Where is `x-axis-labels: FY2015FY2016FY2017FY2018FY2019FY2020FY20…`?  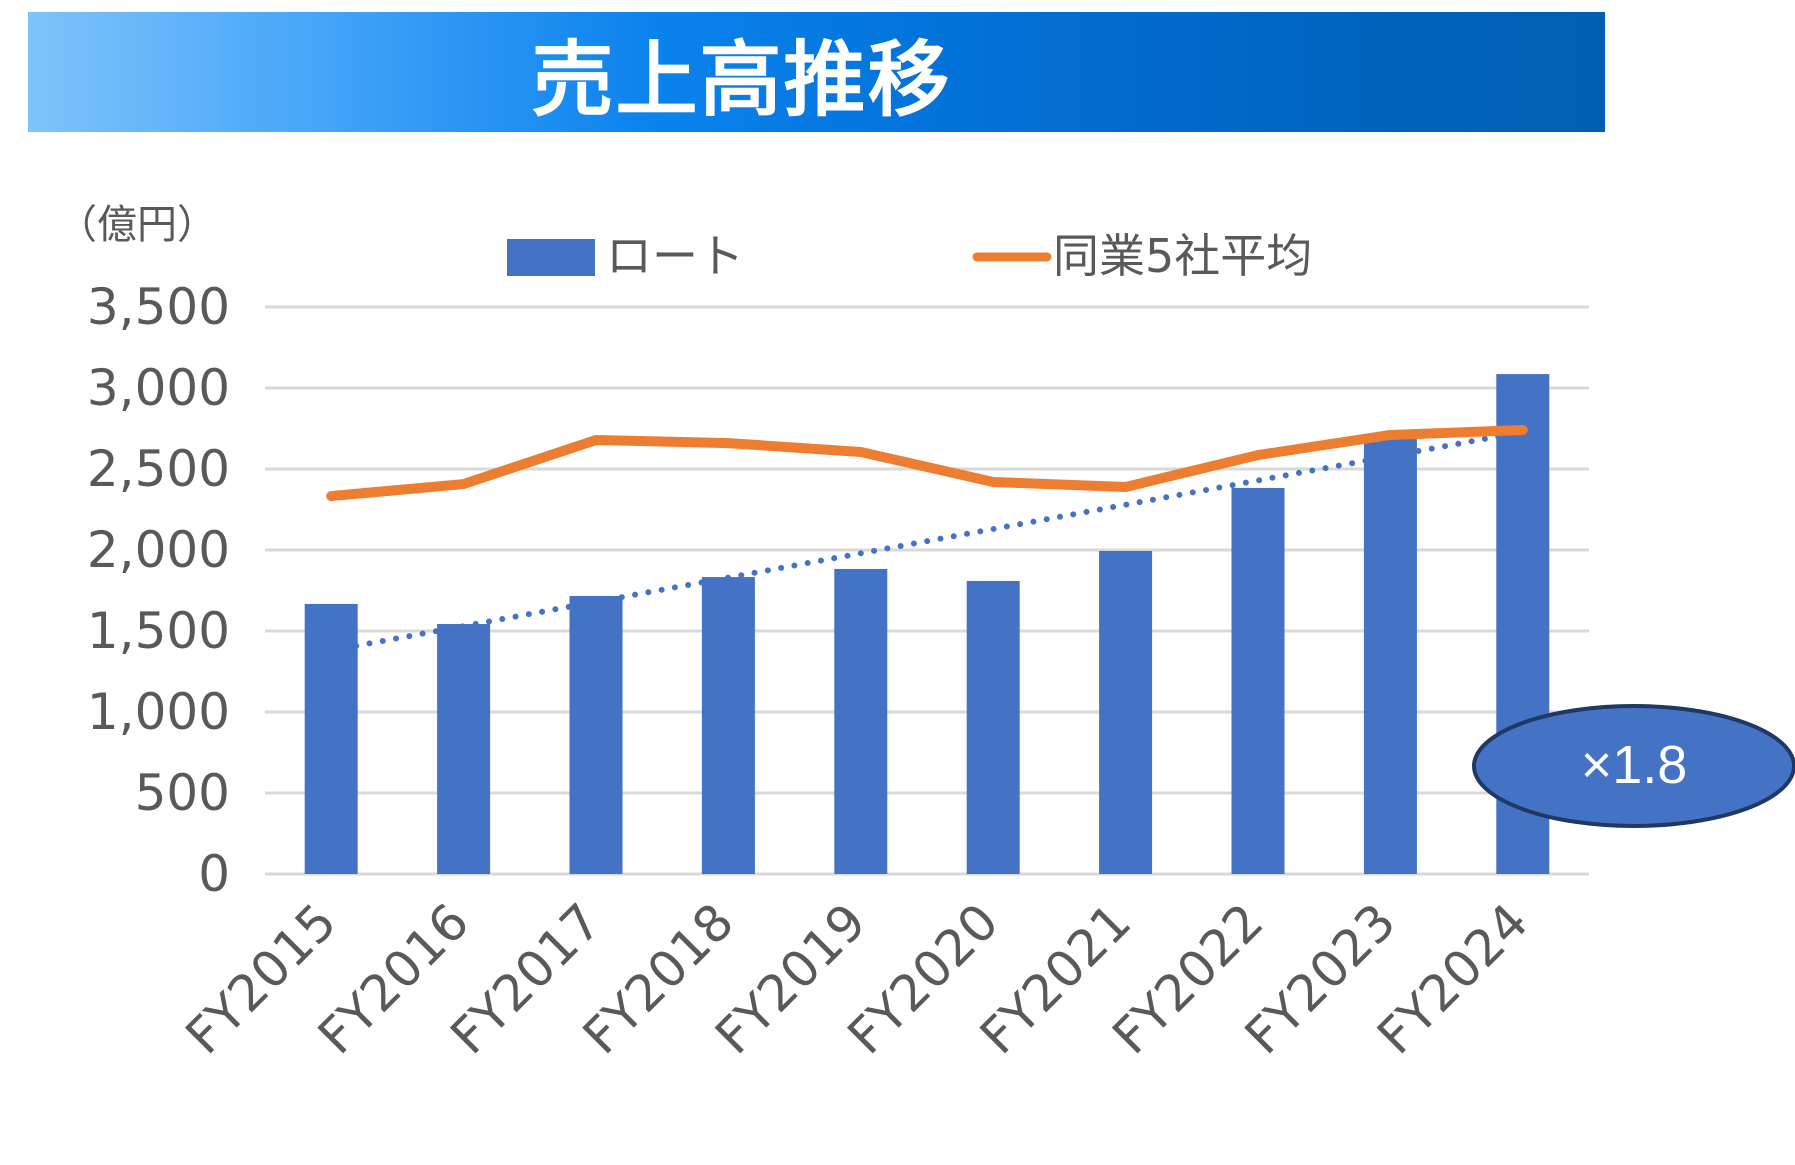
x-axis-labels: FY2015FY2016FY2017FY2018FY2019FY2020FY20… is located at coordinates (857, 978).